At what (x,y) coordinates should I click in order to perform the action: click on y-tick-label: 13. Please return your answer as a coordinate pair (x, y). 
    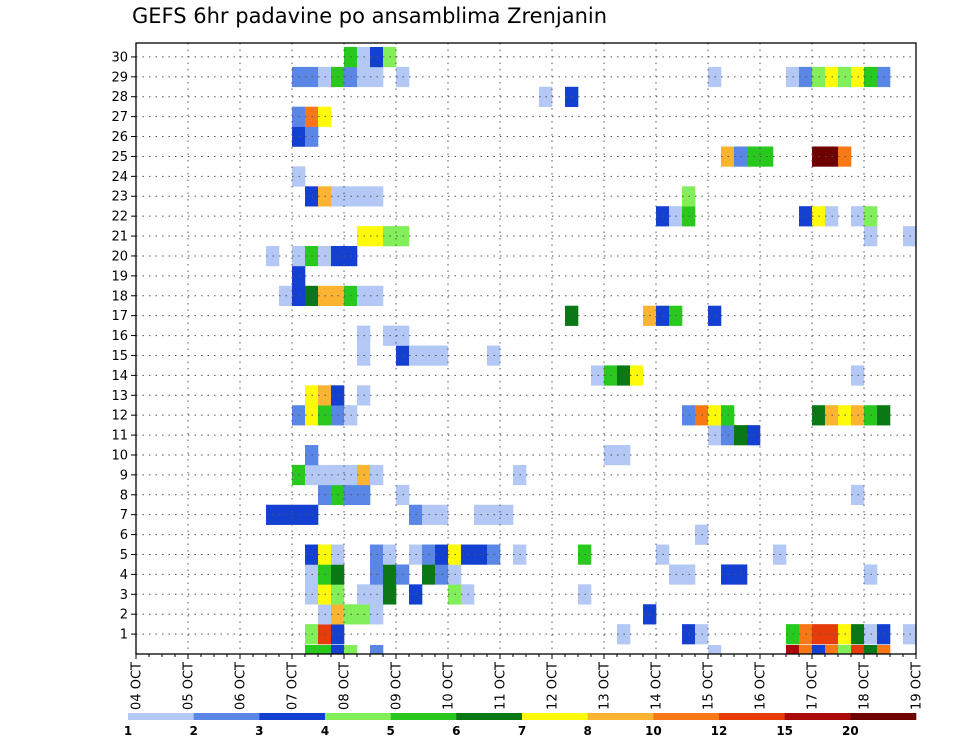
    Looking at the image, I should click on (119, 396).